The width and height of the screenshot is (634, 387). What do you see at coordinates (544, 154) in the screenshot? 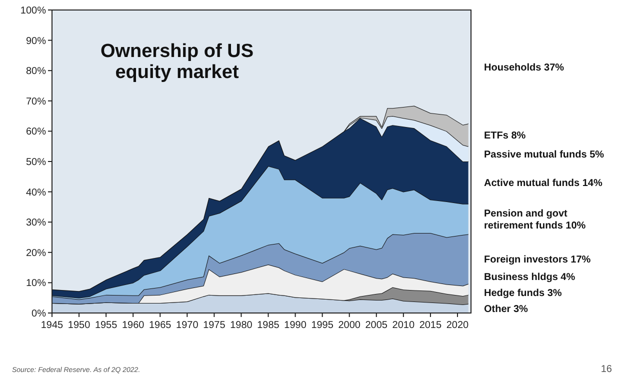
I see `series-label: Passive mutual funds 5%` at bounding box center [544, 154].